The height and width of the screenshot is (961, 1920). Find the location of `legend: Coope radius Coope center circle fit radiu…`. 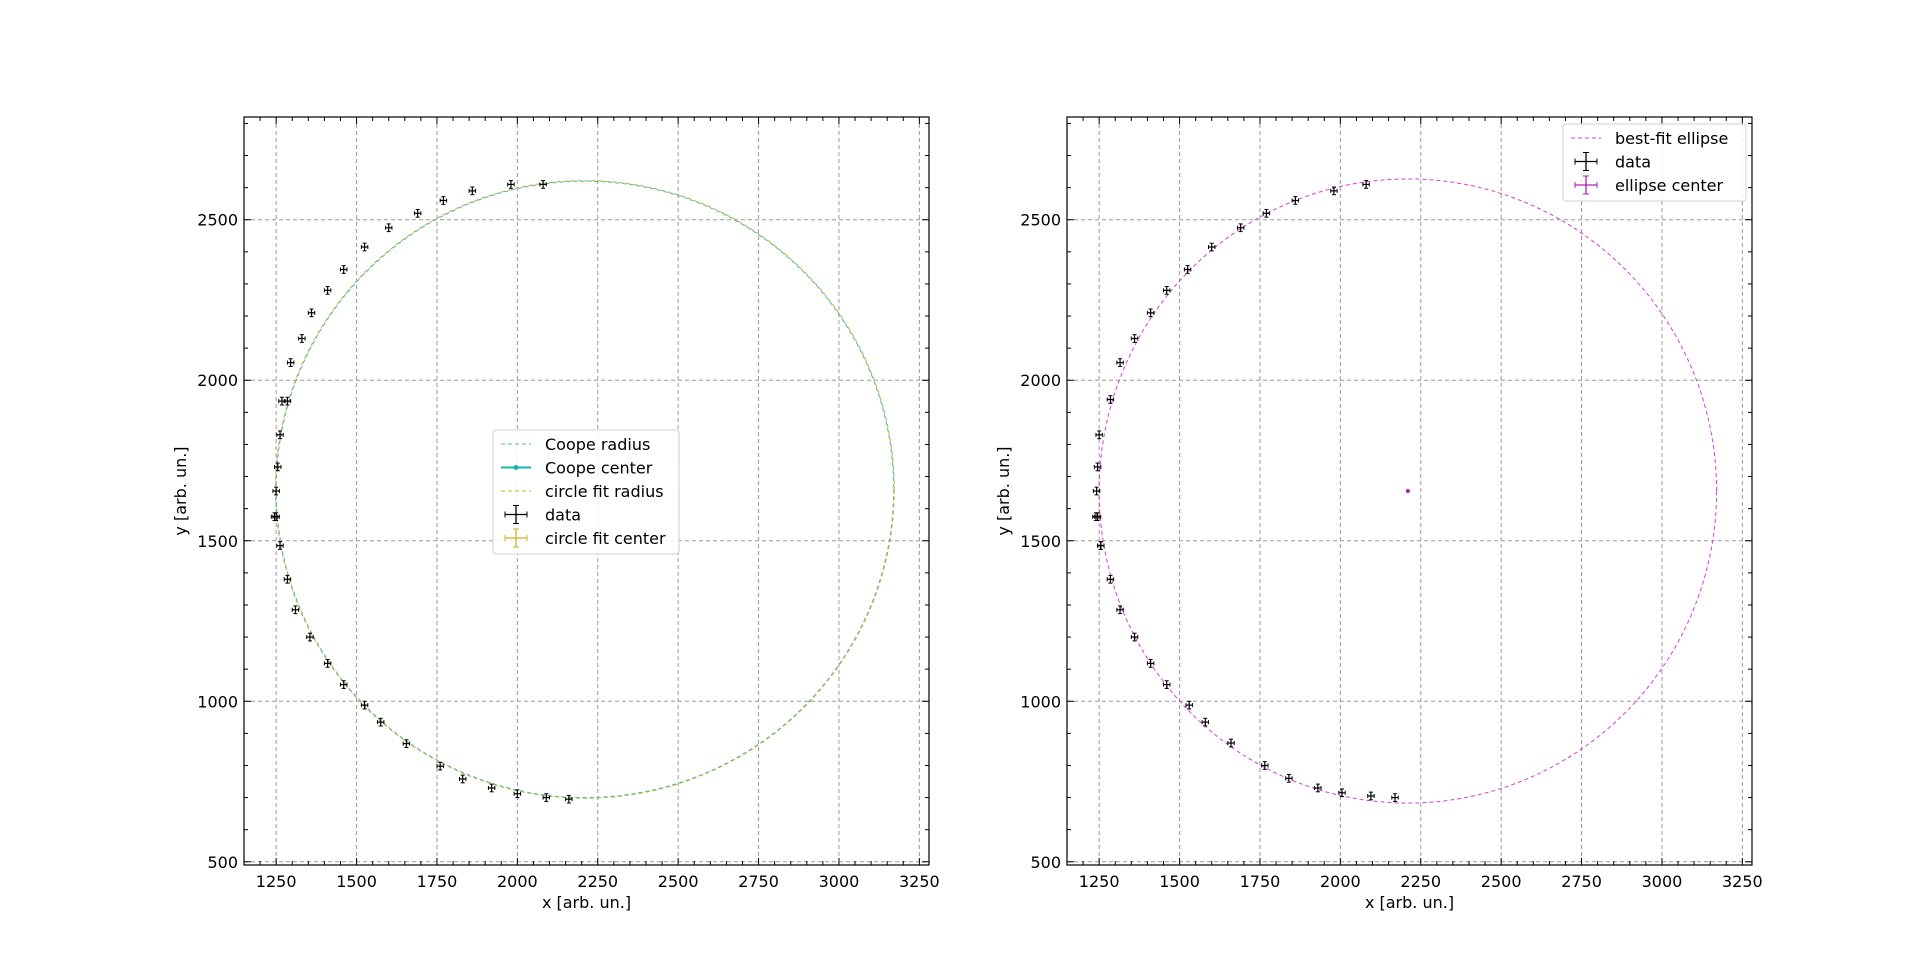

legend: Coope radius Coope center circle fit radiu… is located at coordinates (586, 492).